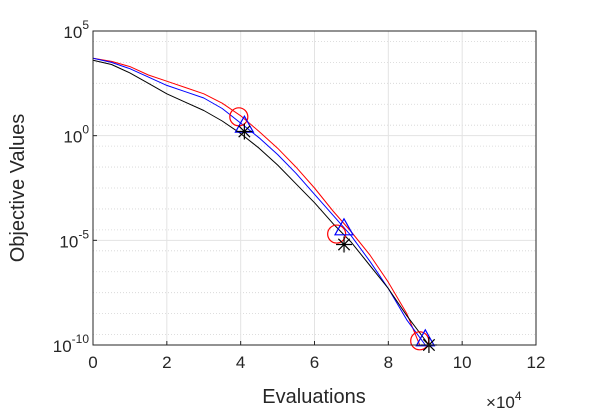  Describe the element at coordinates (166, 362) in the screenshot. I see `x-tick-label: 2` at that location.